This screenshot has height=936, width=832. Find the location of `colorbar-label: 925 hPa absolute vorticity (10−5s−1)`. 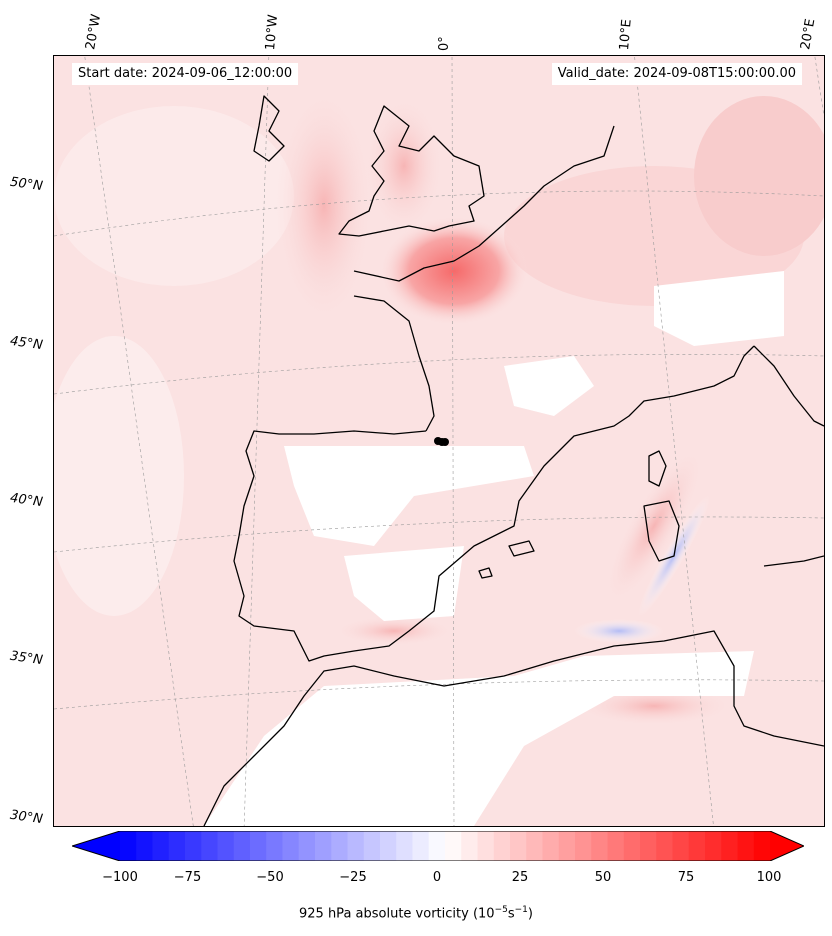

colorbar-label: 925 hPa absolute vorticity (10−5s−1) is located at coordinates (416, 913).